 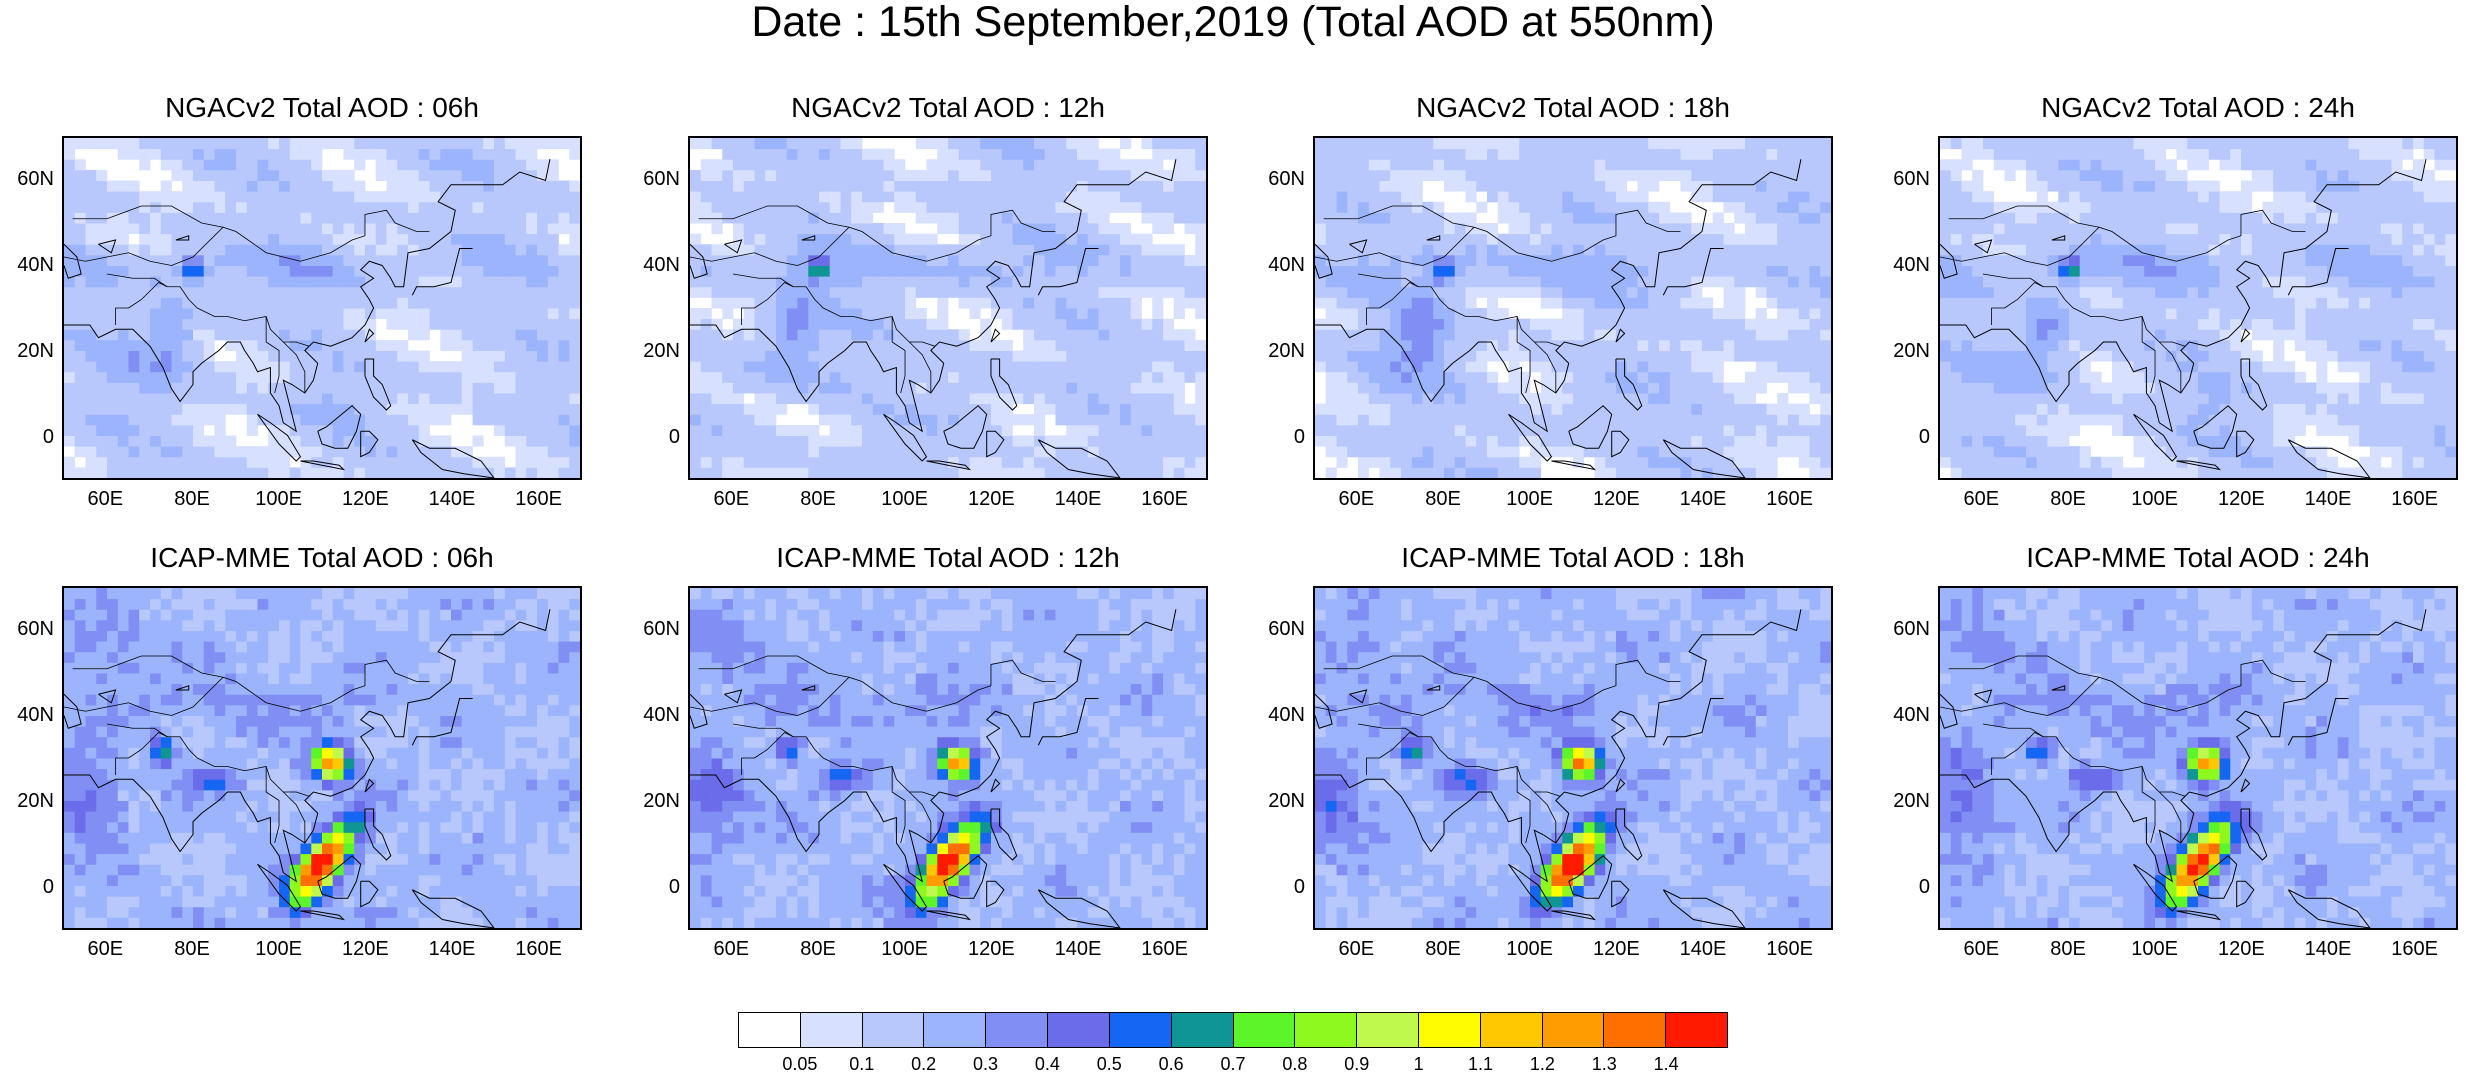 I want to click on panel-title: NGACv2 Total AOD : 06h, so click(x=322, y=108).